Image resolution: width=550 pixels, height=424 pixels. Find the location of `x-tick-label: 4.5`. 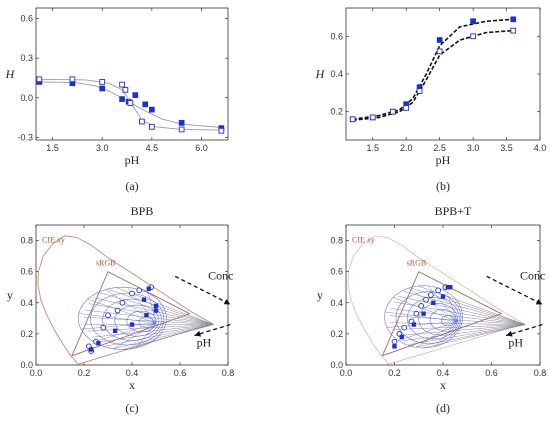

x-tick-label: 4.5 is located at coordinates (152, 148).